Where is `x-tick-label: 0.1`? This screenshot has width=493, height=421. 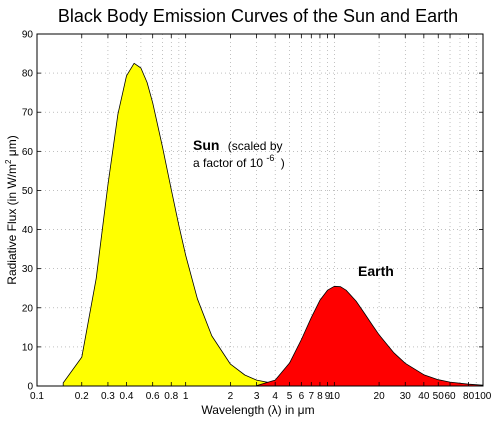
x-tick-label: 0.1 is located at coordinates (37, 396).